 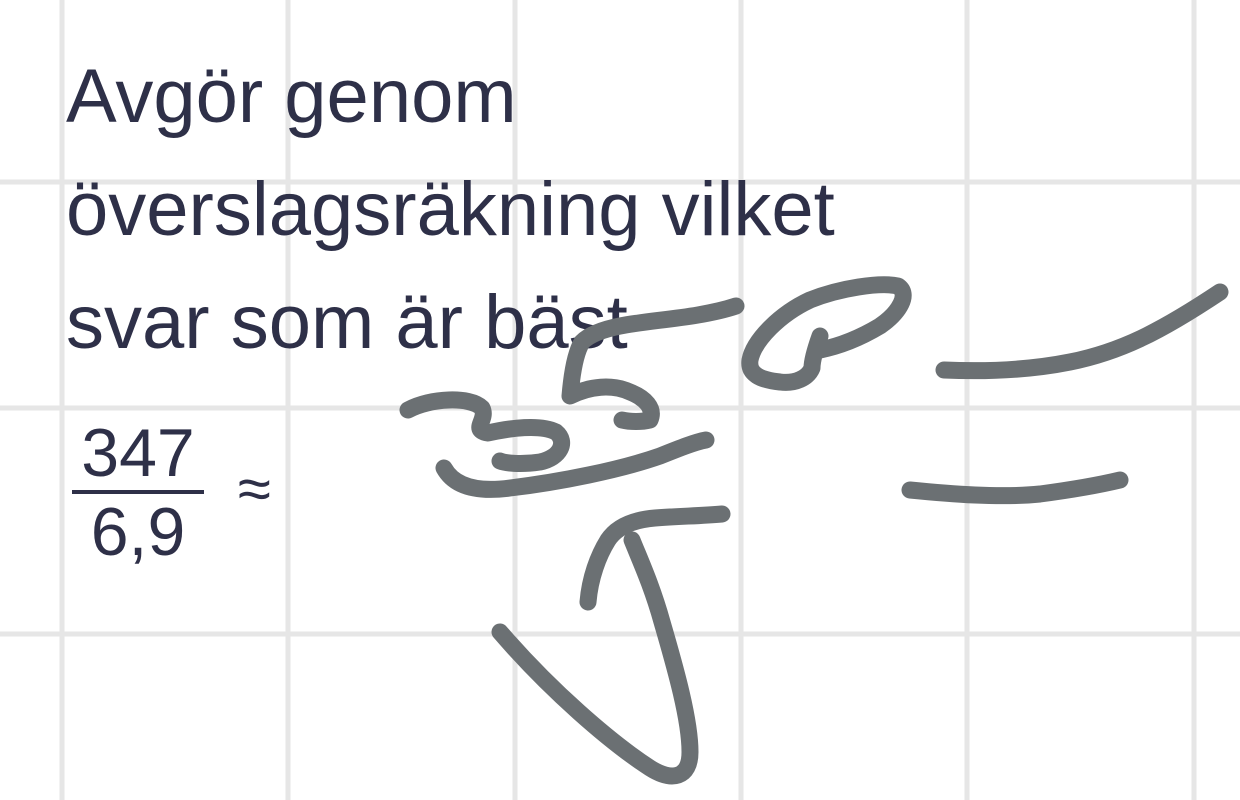 I want to click on fraction-bar, so click(x=138, y=492).